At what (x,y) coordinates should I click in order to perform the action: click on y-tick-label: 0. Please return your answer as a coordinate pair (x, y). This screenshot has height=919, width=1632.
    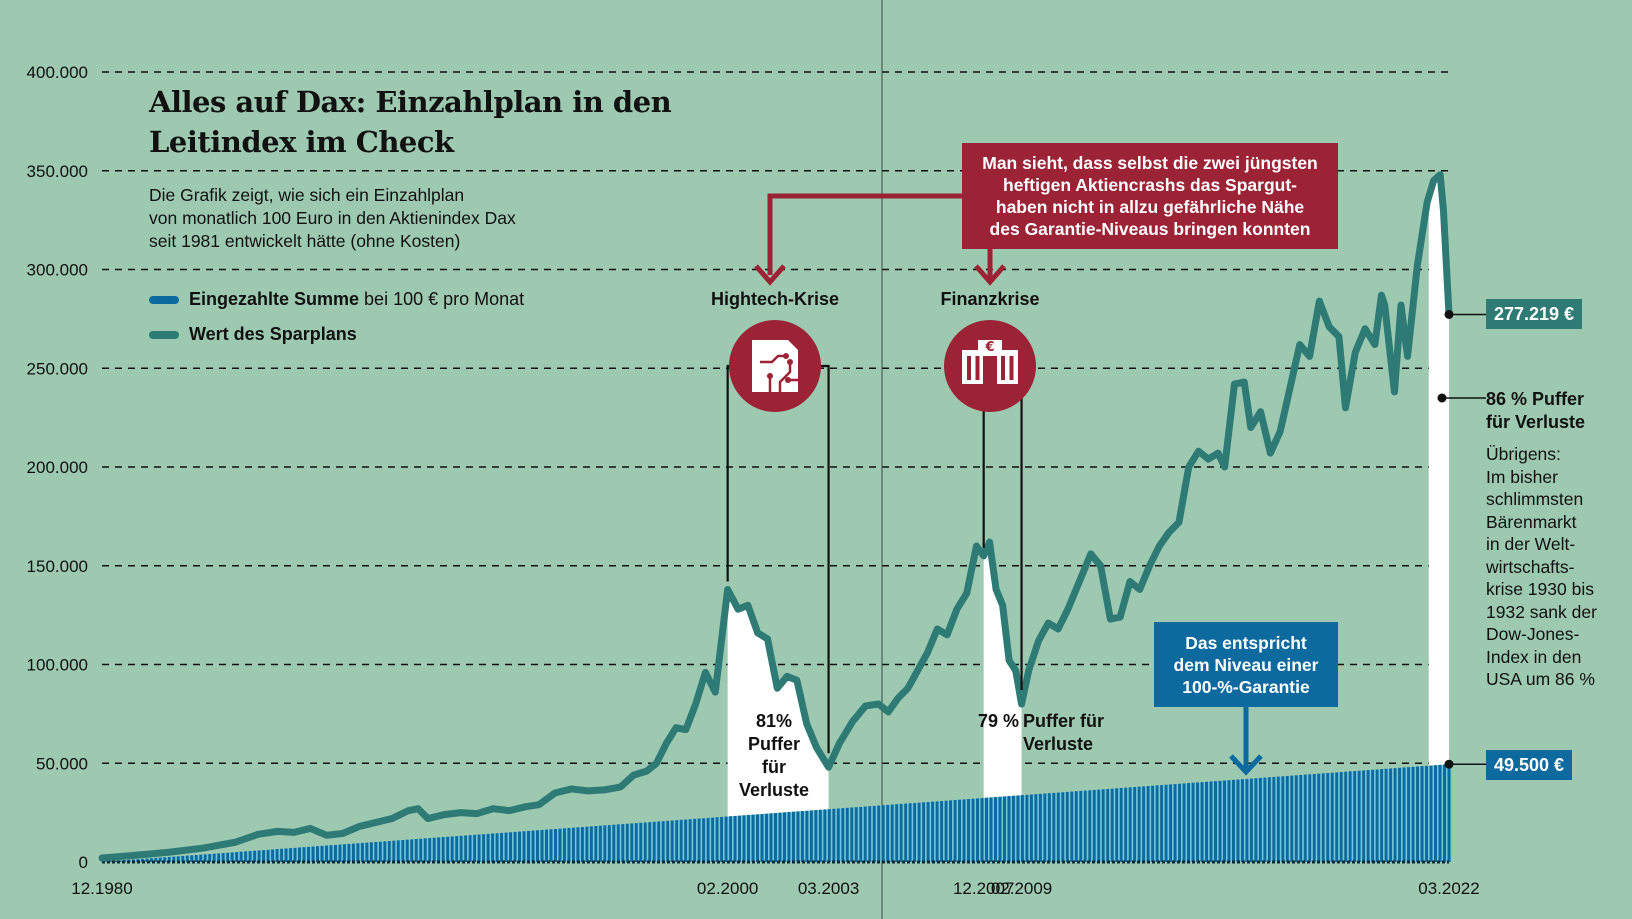
    Looking at the image, I should click on (83, 862).